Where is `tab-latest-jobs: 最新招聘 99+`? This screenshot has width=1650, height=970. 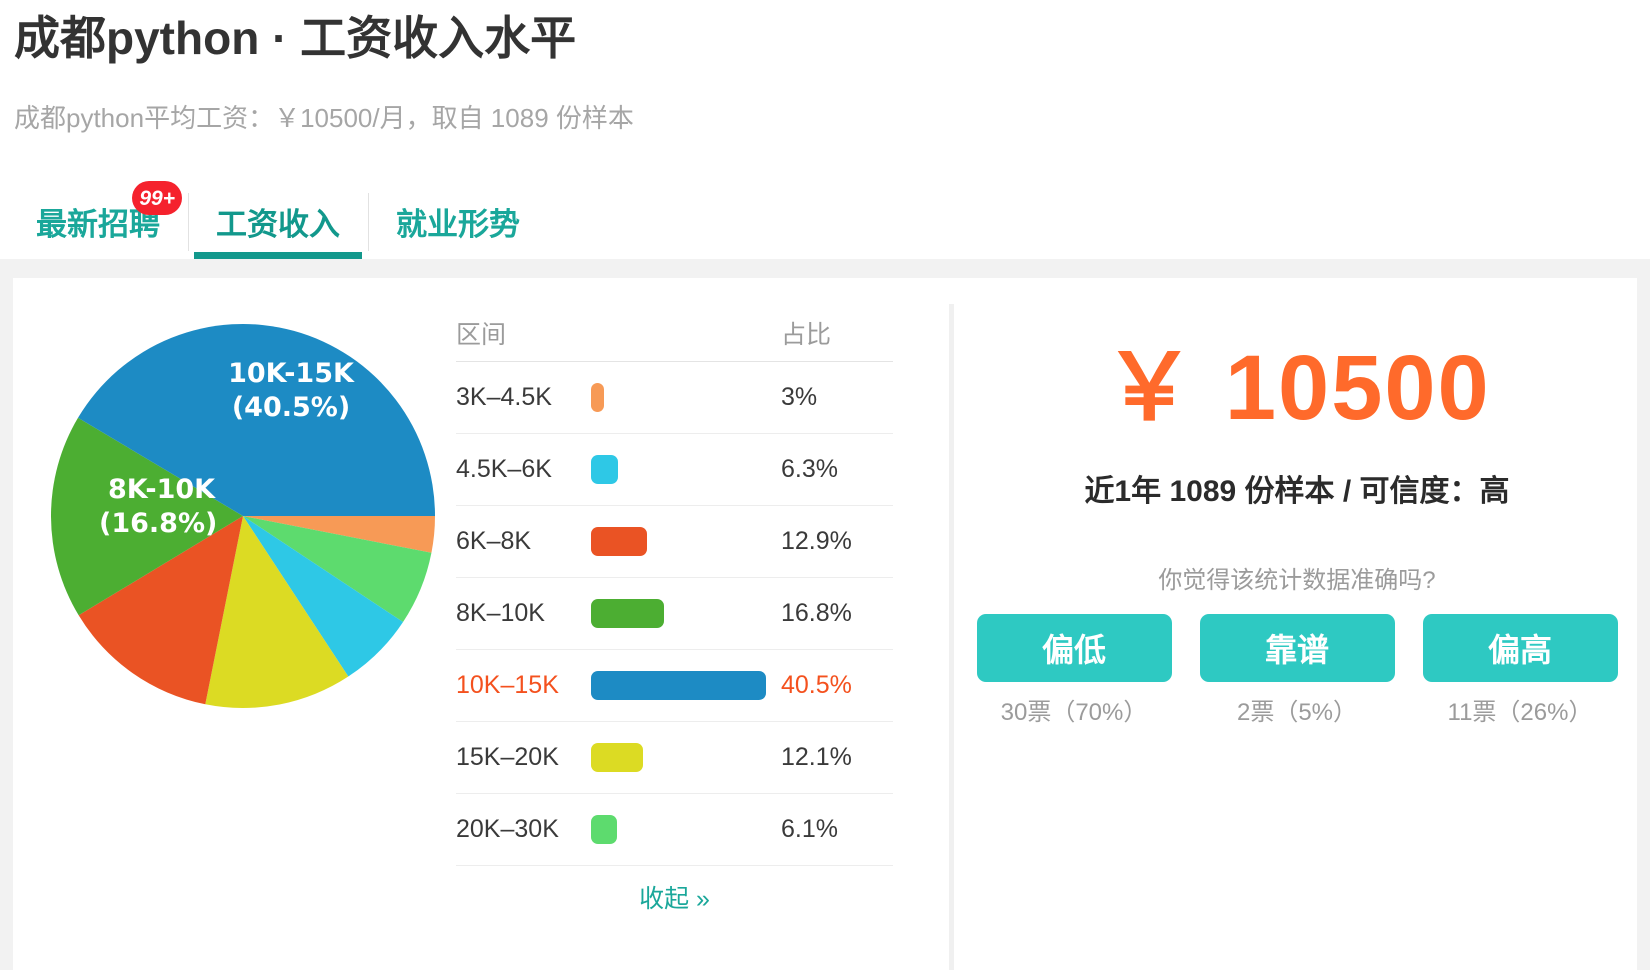 tab-latest-jobs: 最新招聘 99+ is located at coordinates (94, 220).